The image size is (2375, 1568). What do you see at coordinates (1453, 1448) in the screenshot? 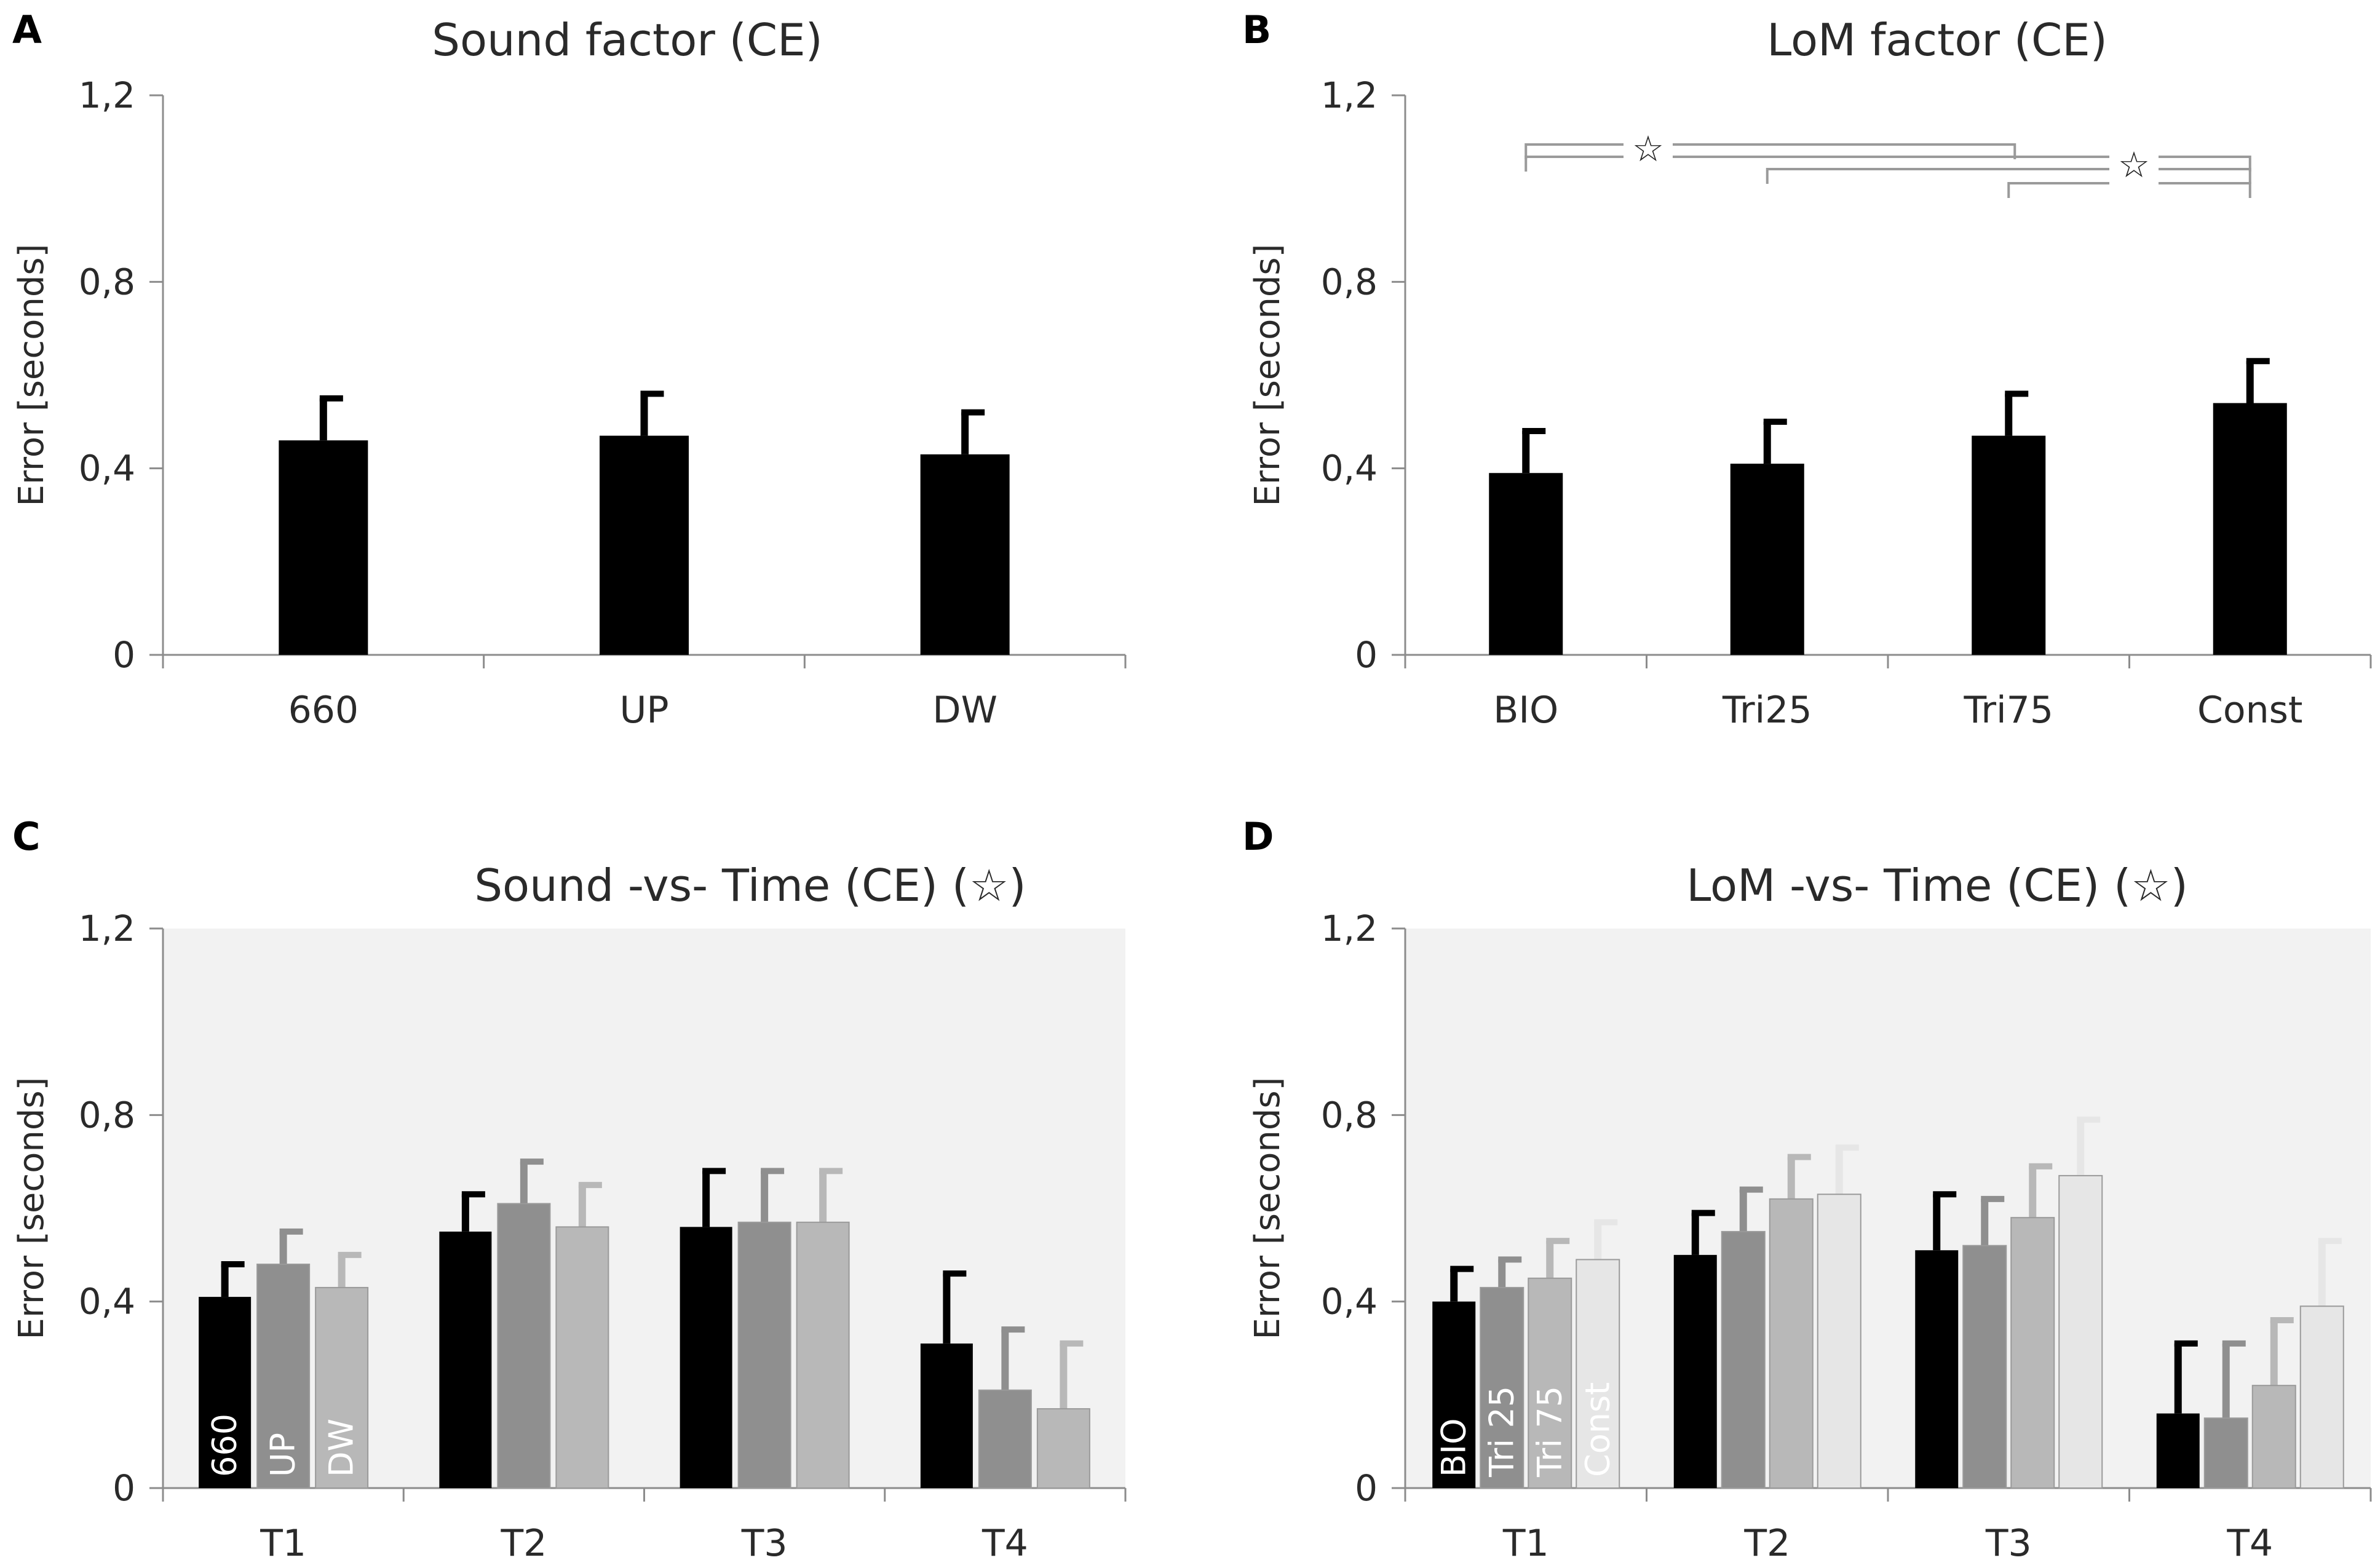
I see `series-label: BIO` at bounding box center [1453, 1448].